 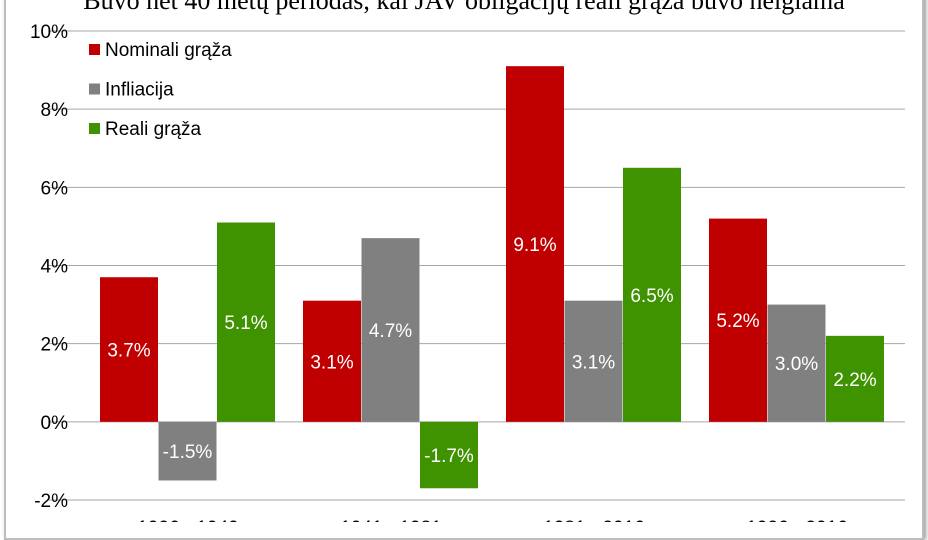 I want to click on x-tick-label: 1926 - 1940, so click(x=187, y=520).